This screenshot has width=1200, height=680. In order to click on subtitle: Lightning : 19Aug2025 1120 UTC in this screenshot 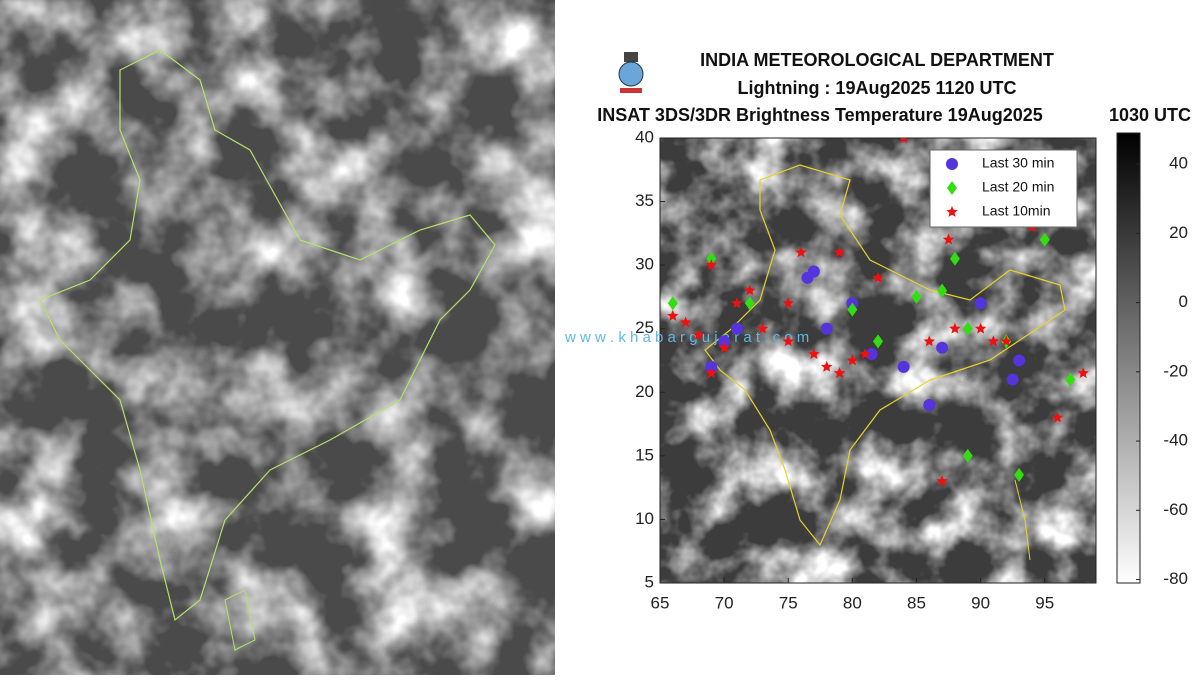, I will do `click(876, 88)`.